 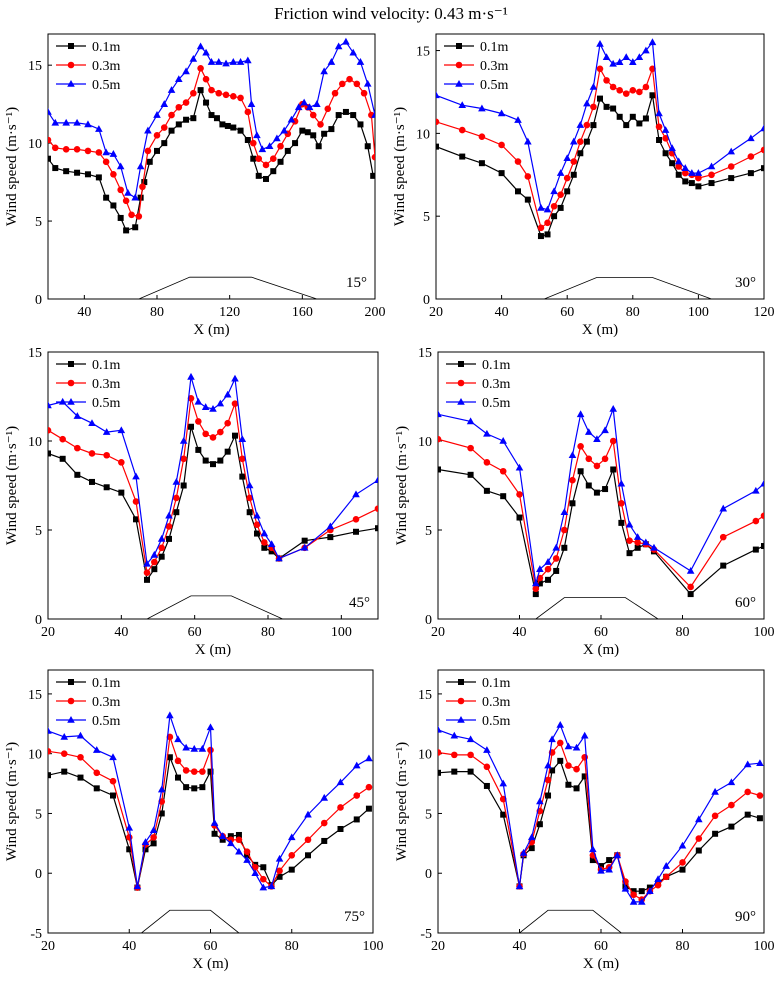 I want to click on series-0_1m, so click(x=600, y=166).